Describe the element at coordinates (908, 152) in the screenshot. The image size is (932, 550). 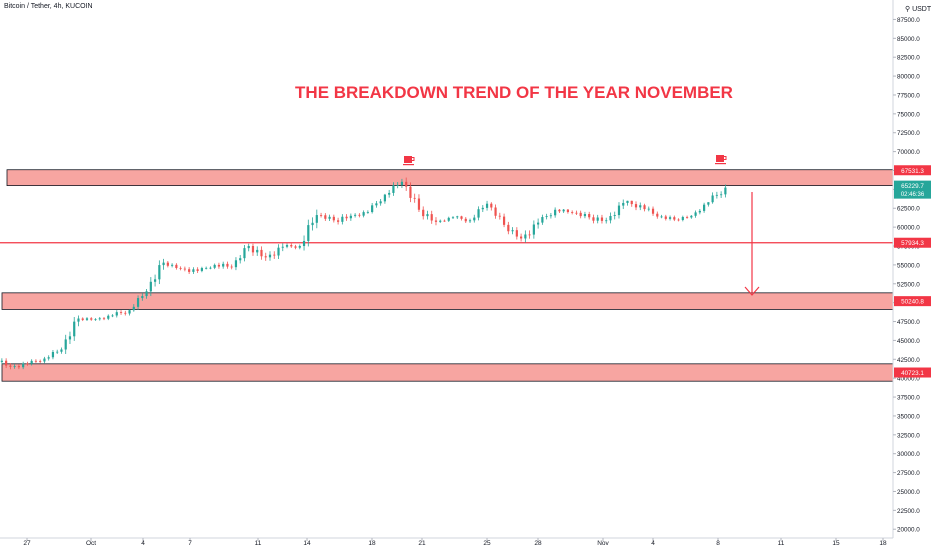
I see `y-tick-label: 70000.0` at that location.